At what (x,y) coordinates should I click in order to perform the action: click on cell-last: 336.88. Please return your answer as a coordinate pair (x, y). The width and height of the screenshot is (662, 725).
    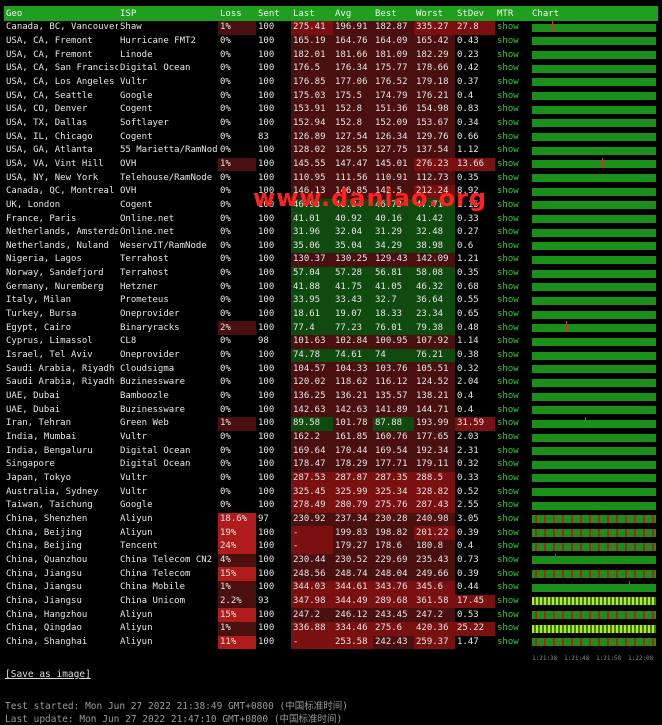
    Looking at the image, I should click on (312, 628).